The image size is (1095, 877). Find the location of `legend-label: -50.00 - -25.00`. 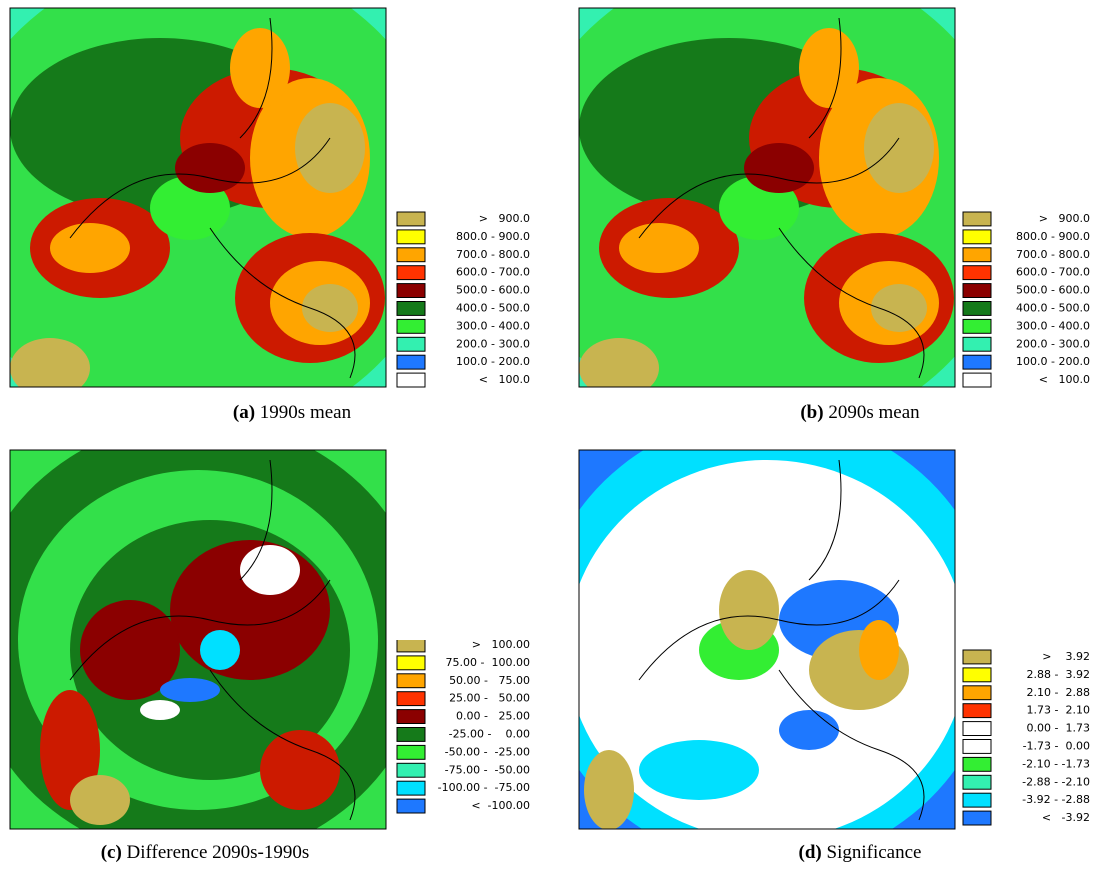

legend-label: -50.00 - -25.00 is located at coordinates (487, 751).